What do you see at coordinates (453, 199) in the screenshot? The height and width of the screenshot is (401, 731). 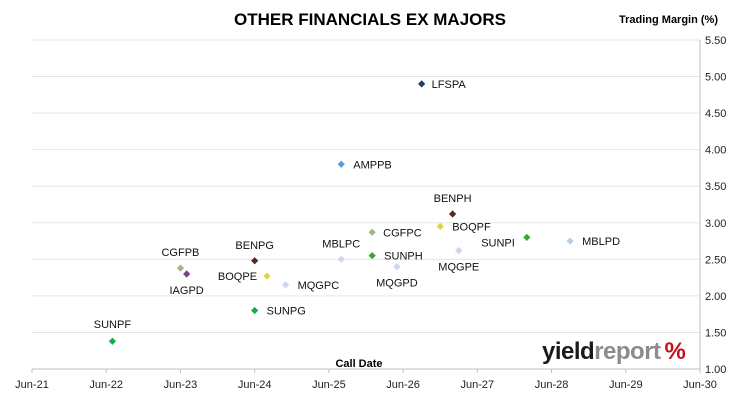 I see `label-benph: BENPH` at bounding box center [453, 199].